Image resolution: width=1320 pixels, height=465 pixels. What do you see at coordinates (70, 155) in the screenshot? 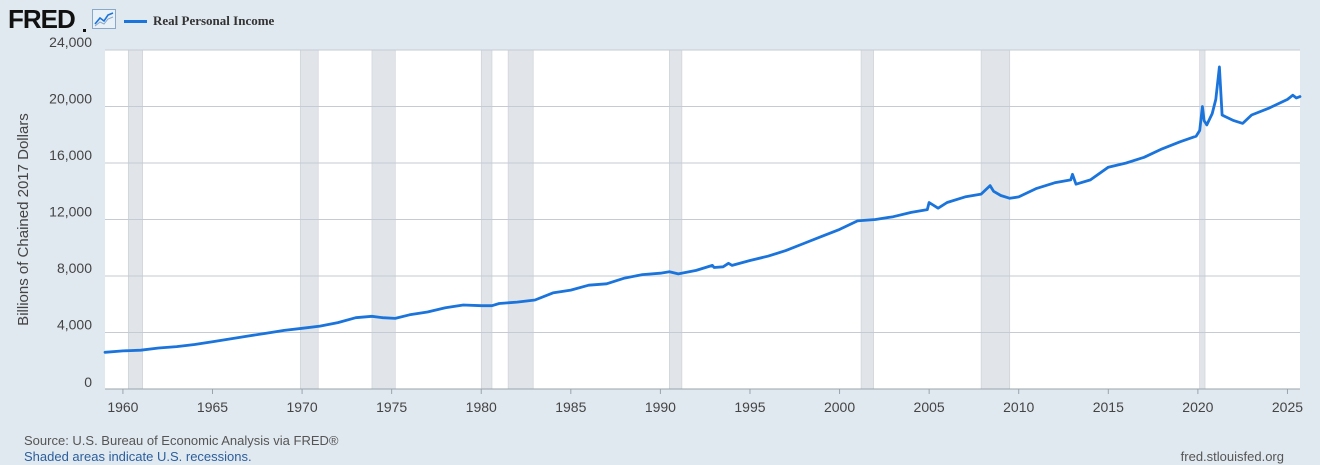
I see `y-tick-label: 16,000` at bounding box center [70, 155].